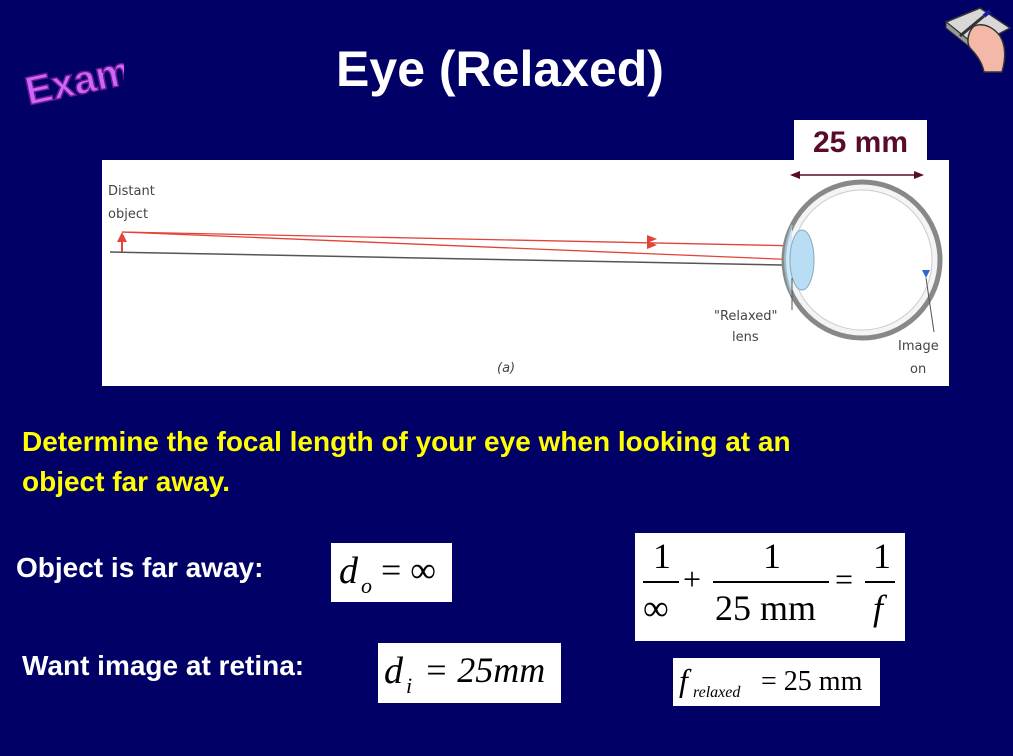 Image resolution: width=1013 pixels, height=756 pixels. Describe the element at coordinates (500, 69) in the screenshot. I see `slide-title: Eye (Relaxed)` at that location.